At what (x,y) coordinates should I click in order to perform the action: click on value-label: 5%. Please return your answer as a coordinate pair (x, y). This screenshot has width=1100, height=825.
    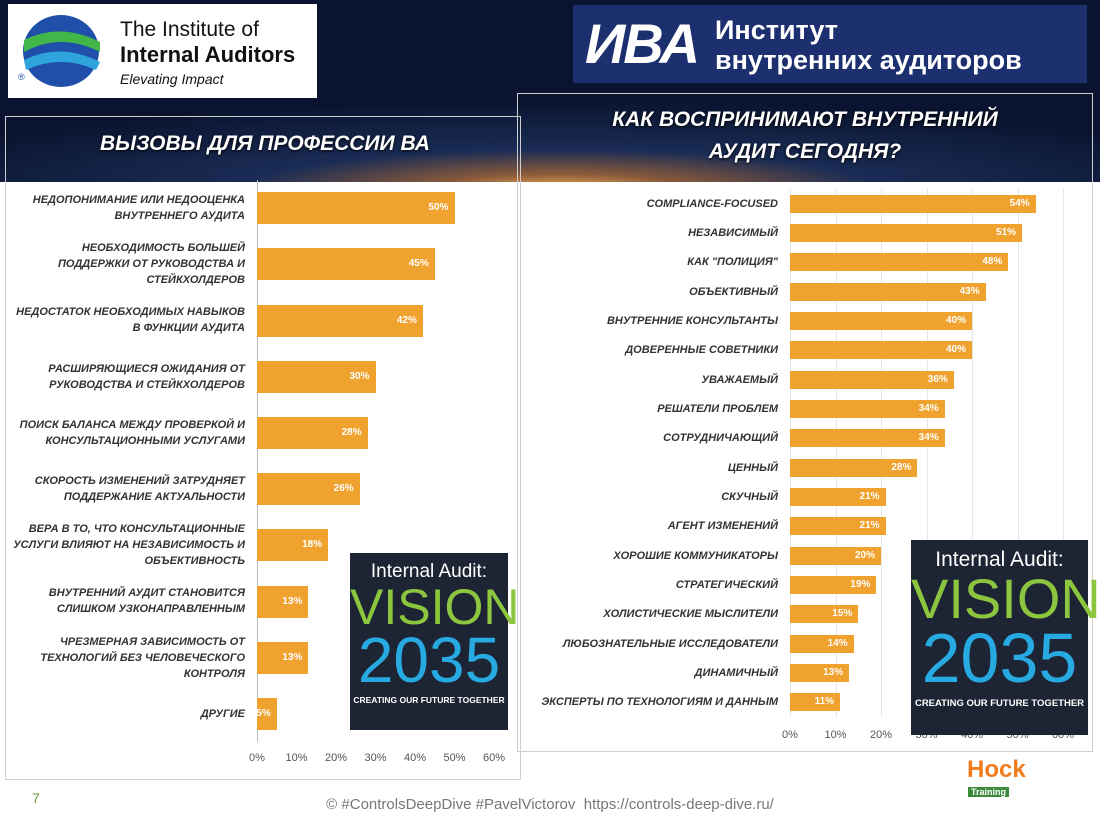
    Looking at the image, I should click on (263, 713).